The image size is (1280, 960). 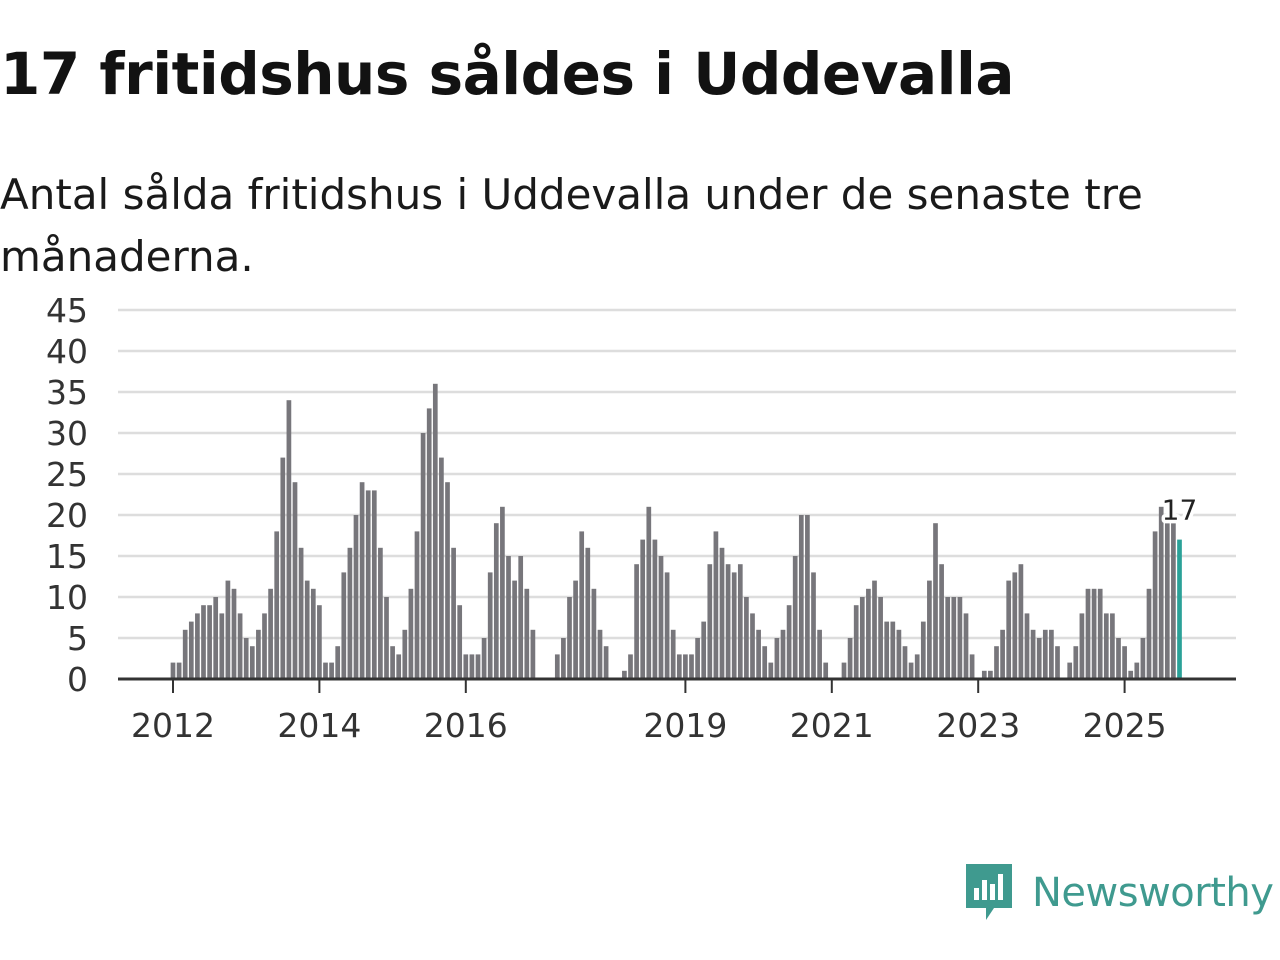 I want to click on x-tick-label: 2019, so click(x=685, y=725).